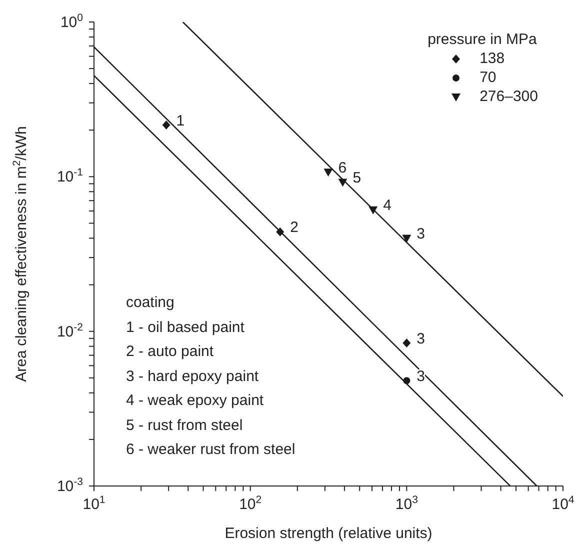 The height and width of the screenshot is (550, 578). What do you see at coordinates (483, 39) in the screenshot?
I see `legend-title: pressure in MPa` at bounding box center [483, 39].